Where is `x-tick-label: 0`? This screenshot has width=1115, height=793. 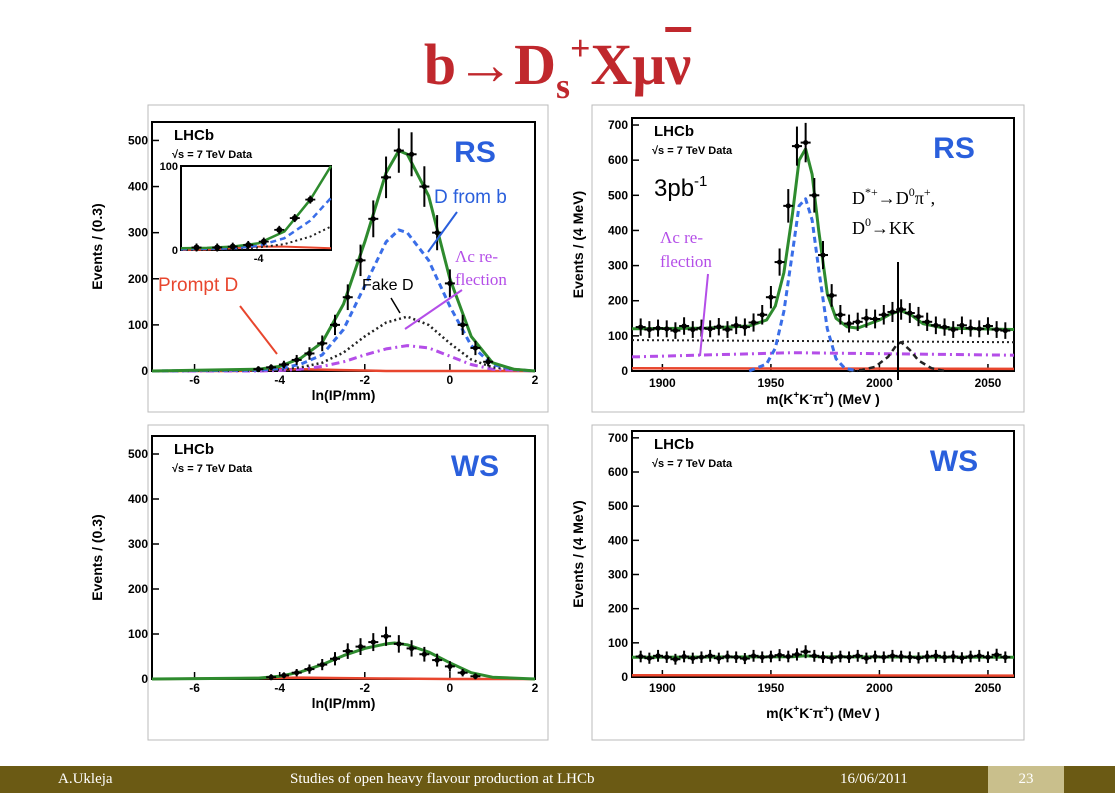
x-tick-label: 0 is located at coordinates (450, 380).